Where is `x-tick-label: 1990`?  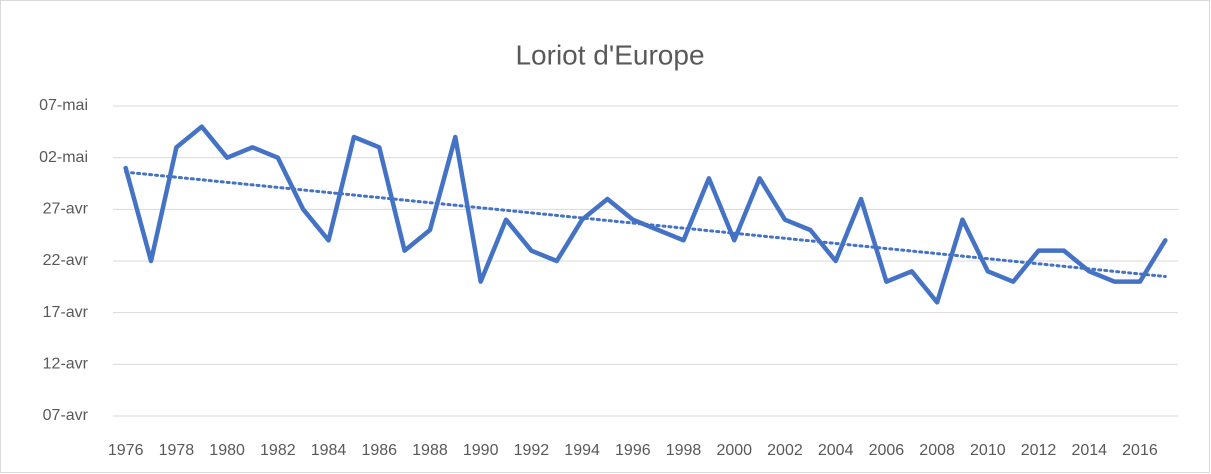 x-tick-label: 1990 is located at coordinates (481, 450).